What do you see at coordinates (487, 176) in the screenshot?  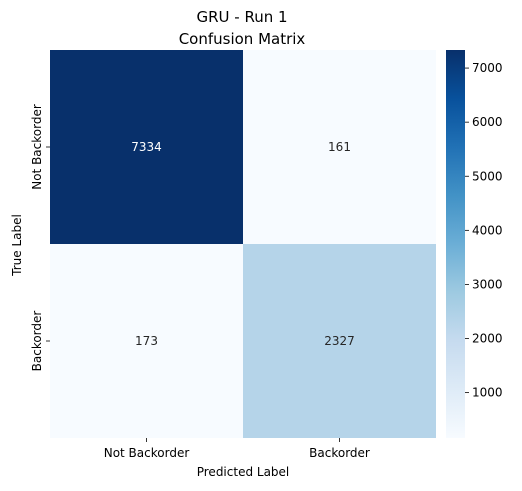 I see `colorbar-tick-label: 5000` at bounding box center [487, 176].